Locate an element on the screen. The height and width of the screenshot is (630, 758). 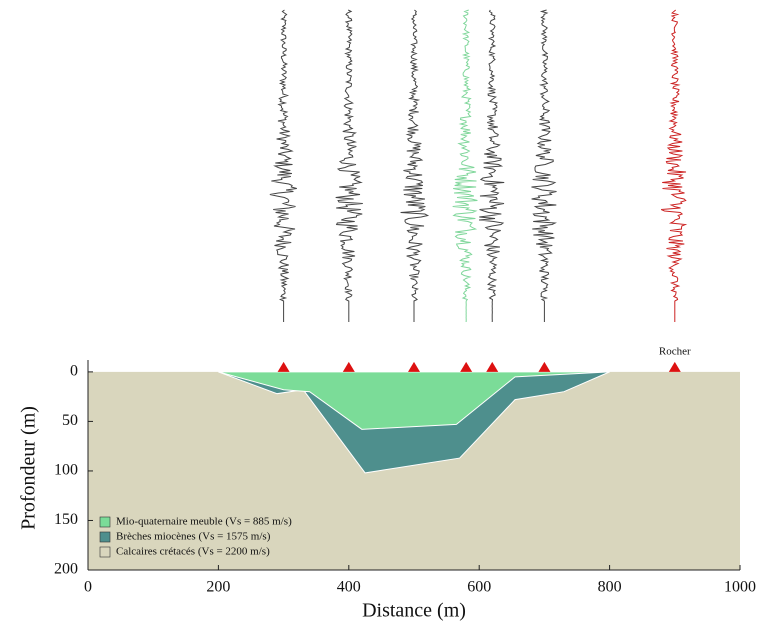
annotation: Rocher is located at coordinates (675, 352).